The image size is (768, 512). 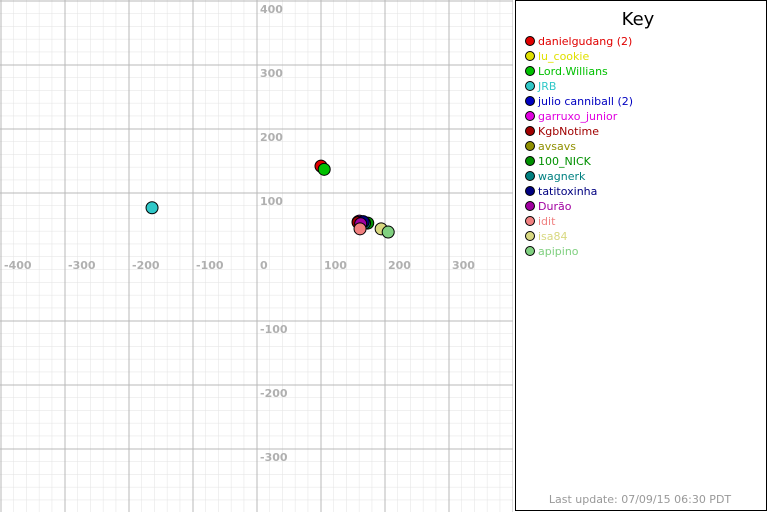 What do you see at coordinates (638, 19) in the screenshot?
I see `key-title: Key` at bounding box center [638, 19].